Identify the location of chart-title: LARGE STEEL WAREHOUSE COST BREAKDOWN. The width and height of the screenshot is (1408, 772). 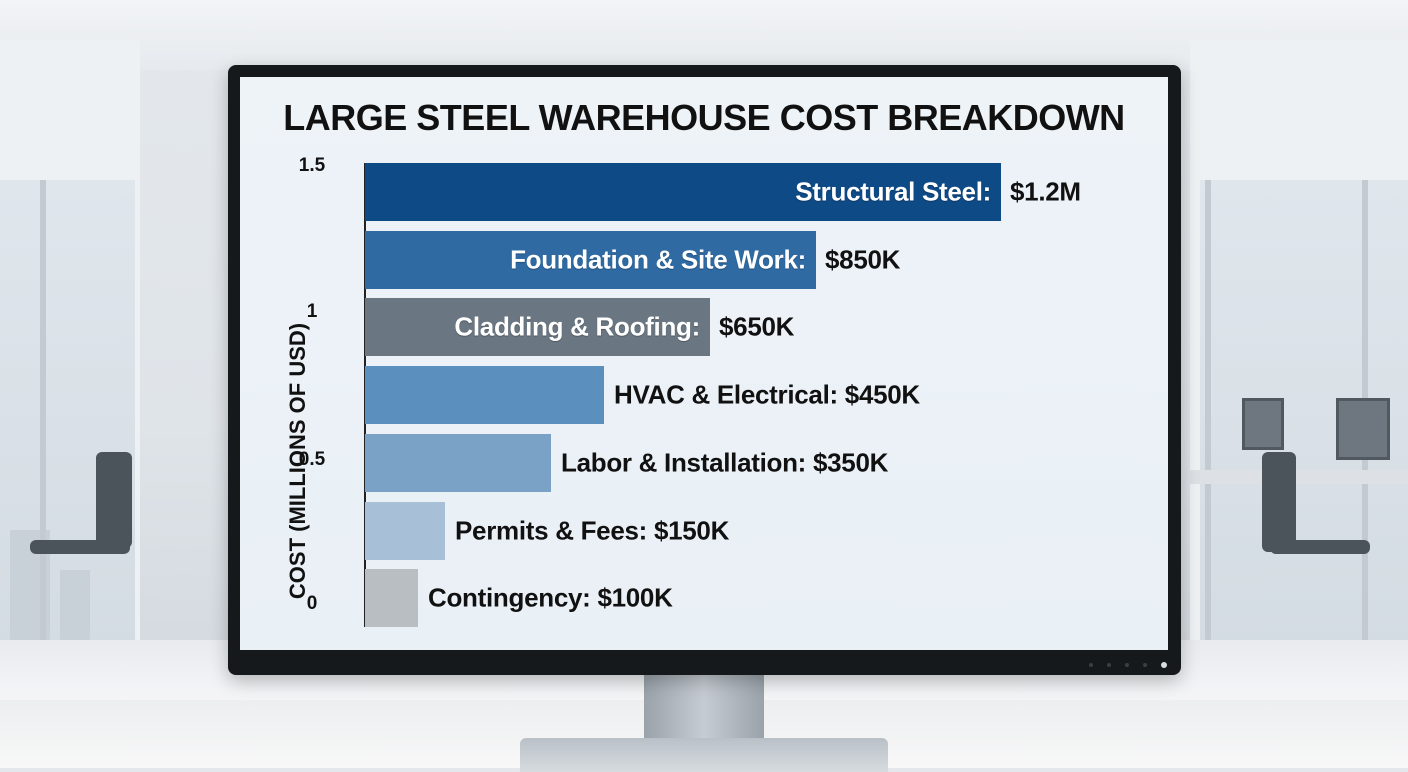
(704, 117).